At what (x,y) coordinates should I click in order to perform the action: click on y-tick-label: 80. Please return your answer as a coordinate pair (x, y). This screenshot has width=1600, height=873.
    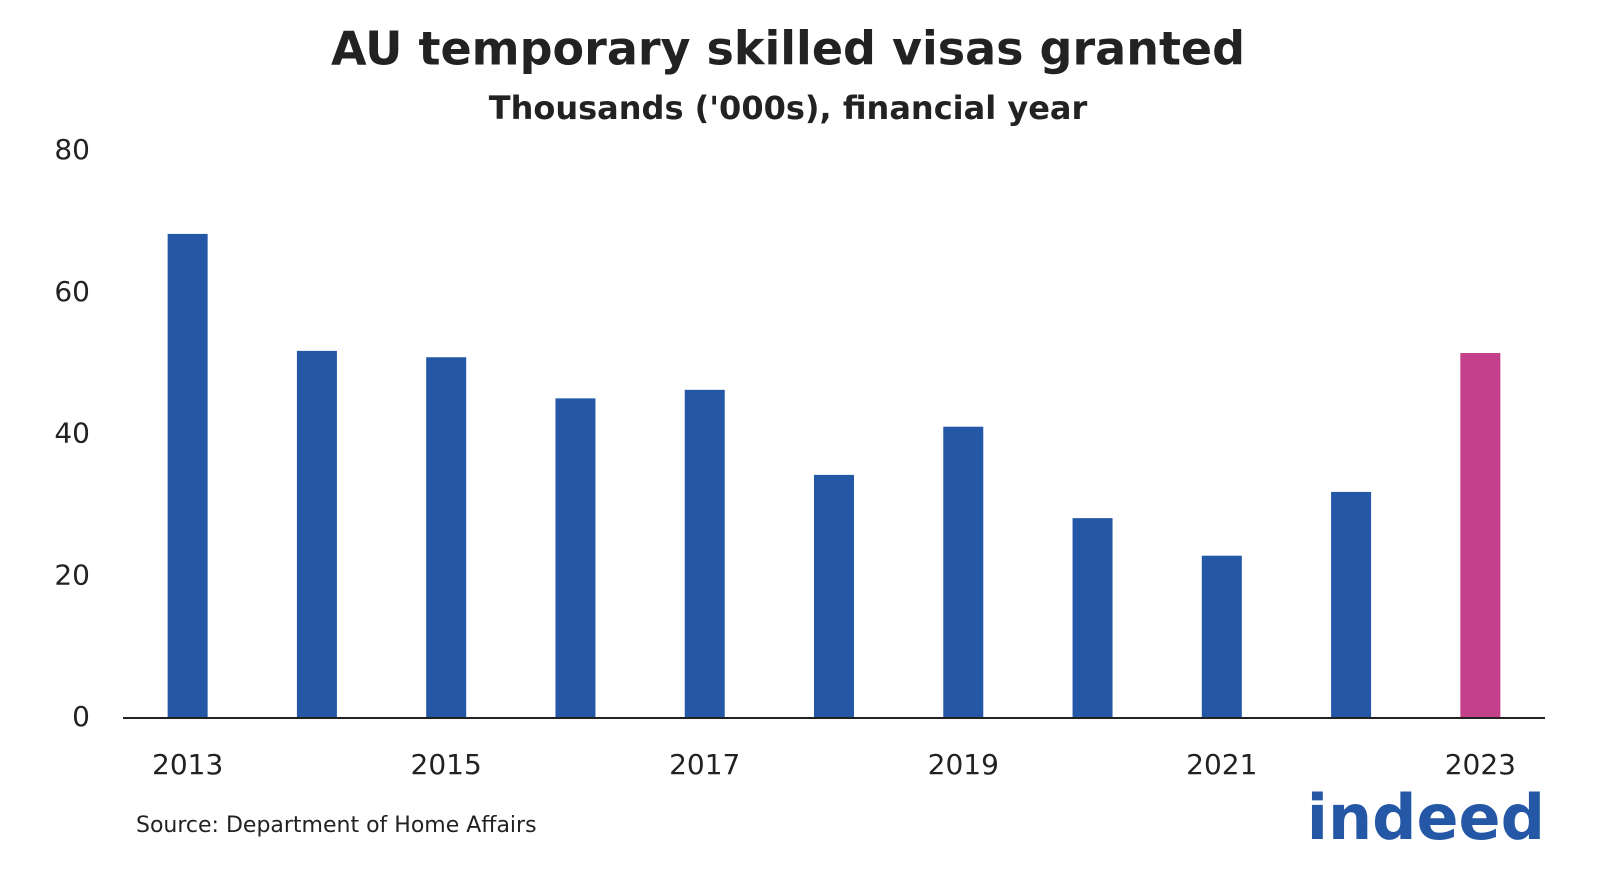
    Looking at the image, I should click on (72, 149).